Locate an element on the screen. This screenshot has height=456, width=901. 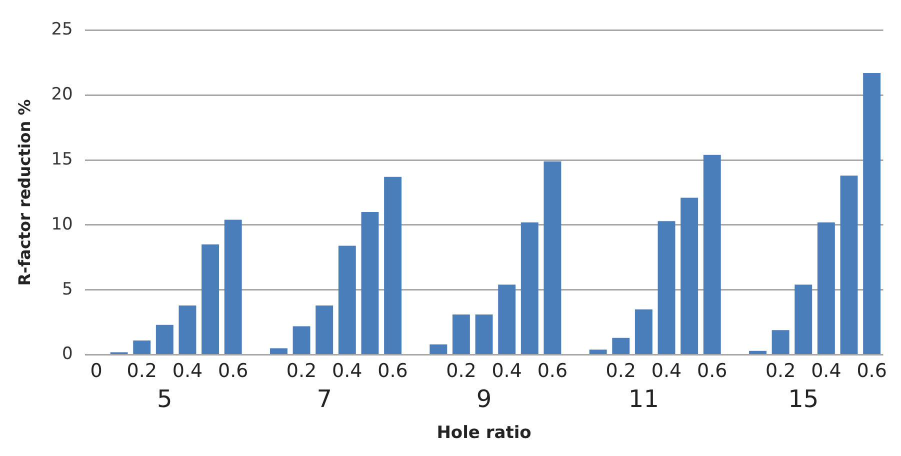
x-axis-title: Hole ratio is located at coordinates (484, 433).